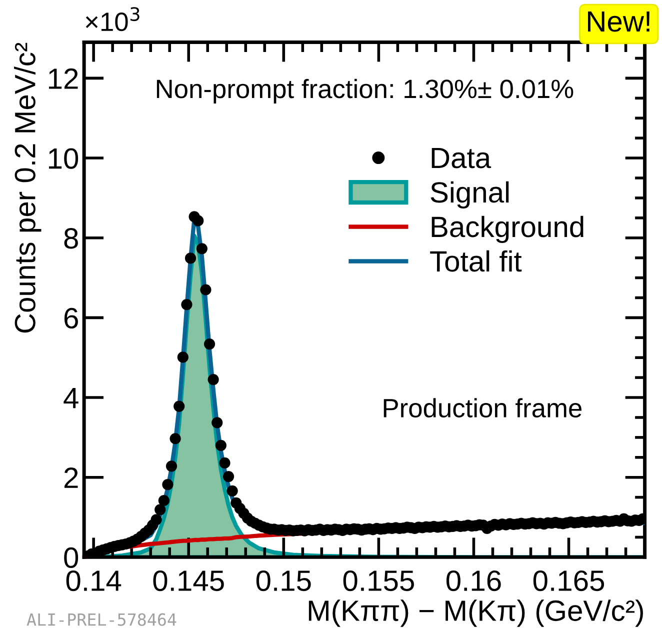 This screenshot has height=631, width=662. I want to click on text: ALI-PREL-578464, so click(101, 619).